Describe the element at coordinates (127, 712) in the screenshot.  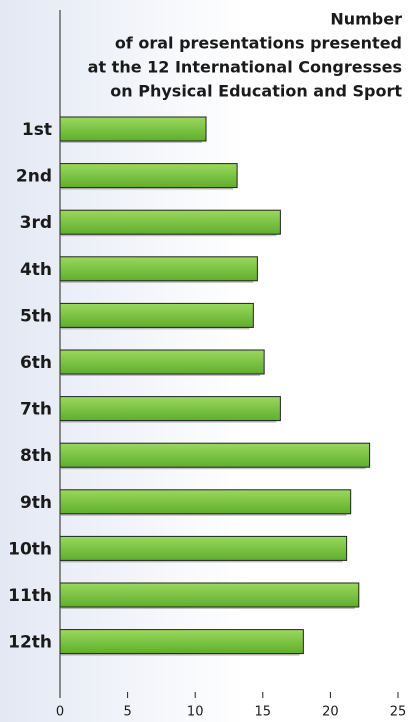
I see `x-tick-label: 5` at that location.